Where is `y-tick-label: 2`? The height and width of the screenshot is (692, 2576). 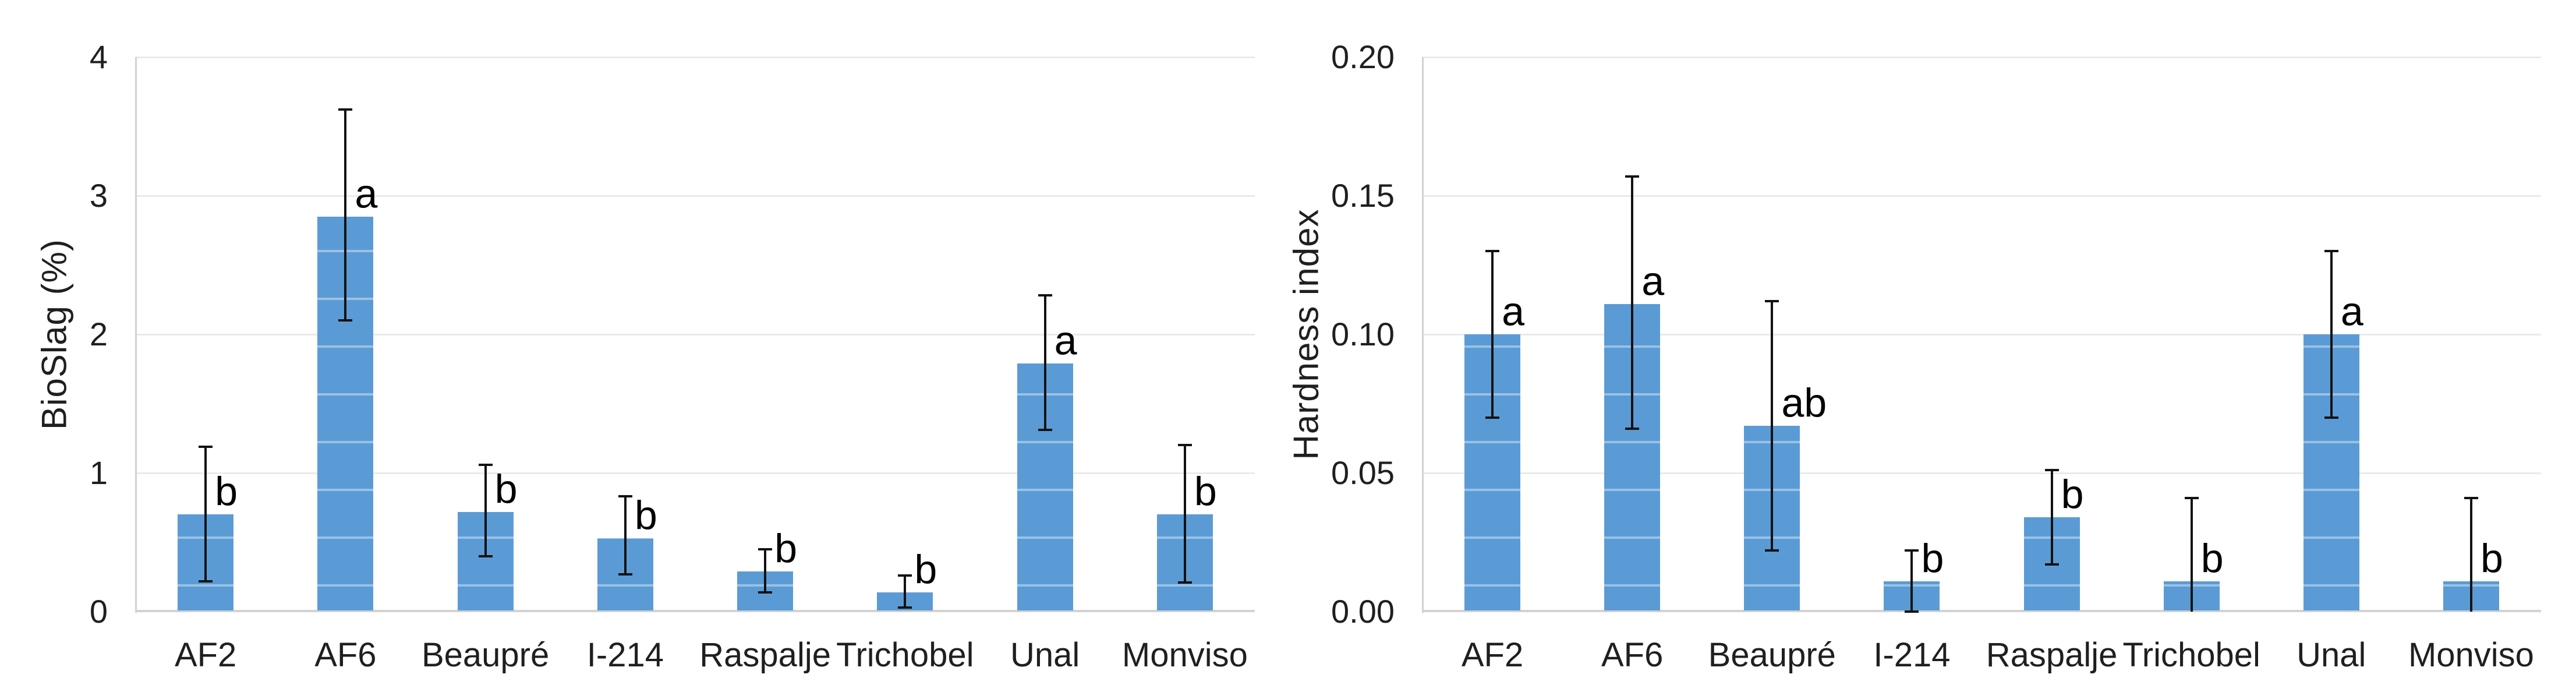
y-tick-label: 2 is located at coordinates (98, 334).